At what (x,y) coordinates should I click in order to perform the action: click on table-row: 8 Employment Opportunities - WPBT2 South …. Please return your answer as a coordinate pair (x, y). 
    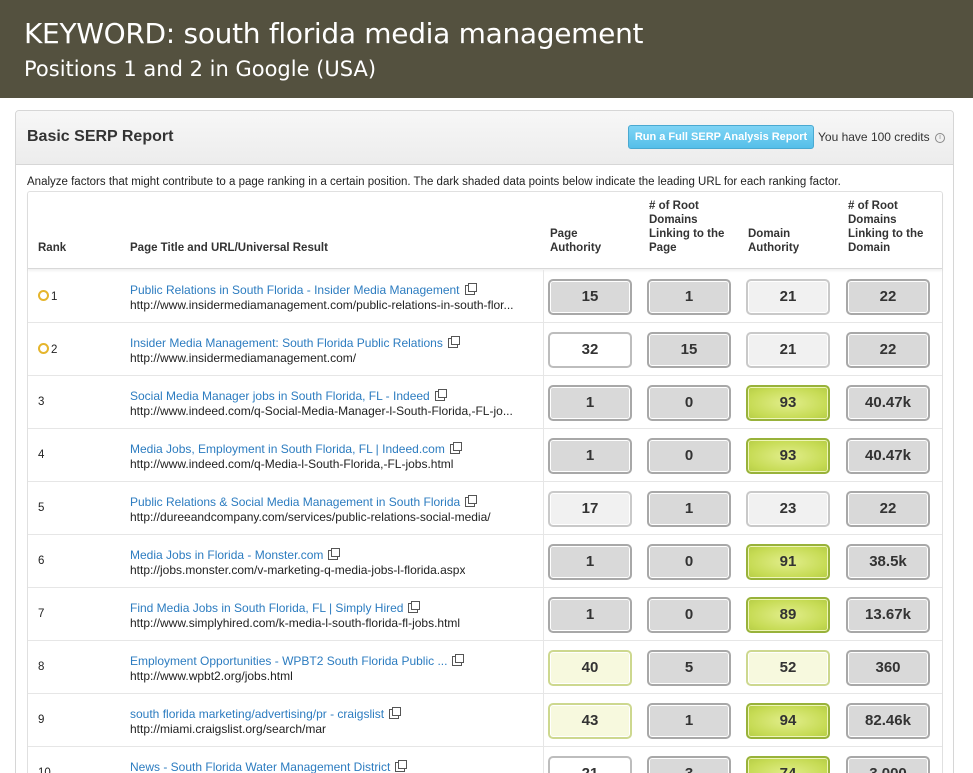
    Looking at the image, I should click on (485, 667).